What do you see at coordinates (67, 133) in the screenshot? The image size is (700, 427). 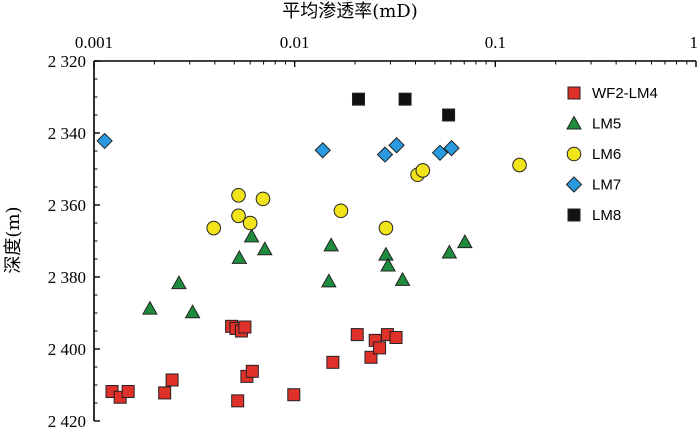 I see `y-tick-label: 2 340` at bounding box center [67, 133].